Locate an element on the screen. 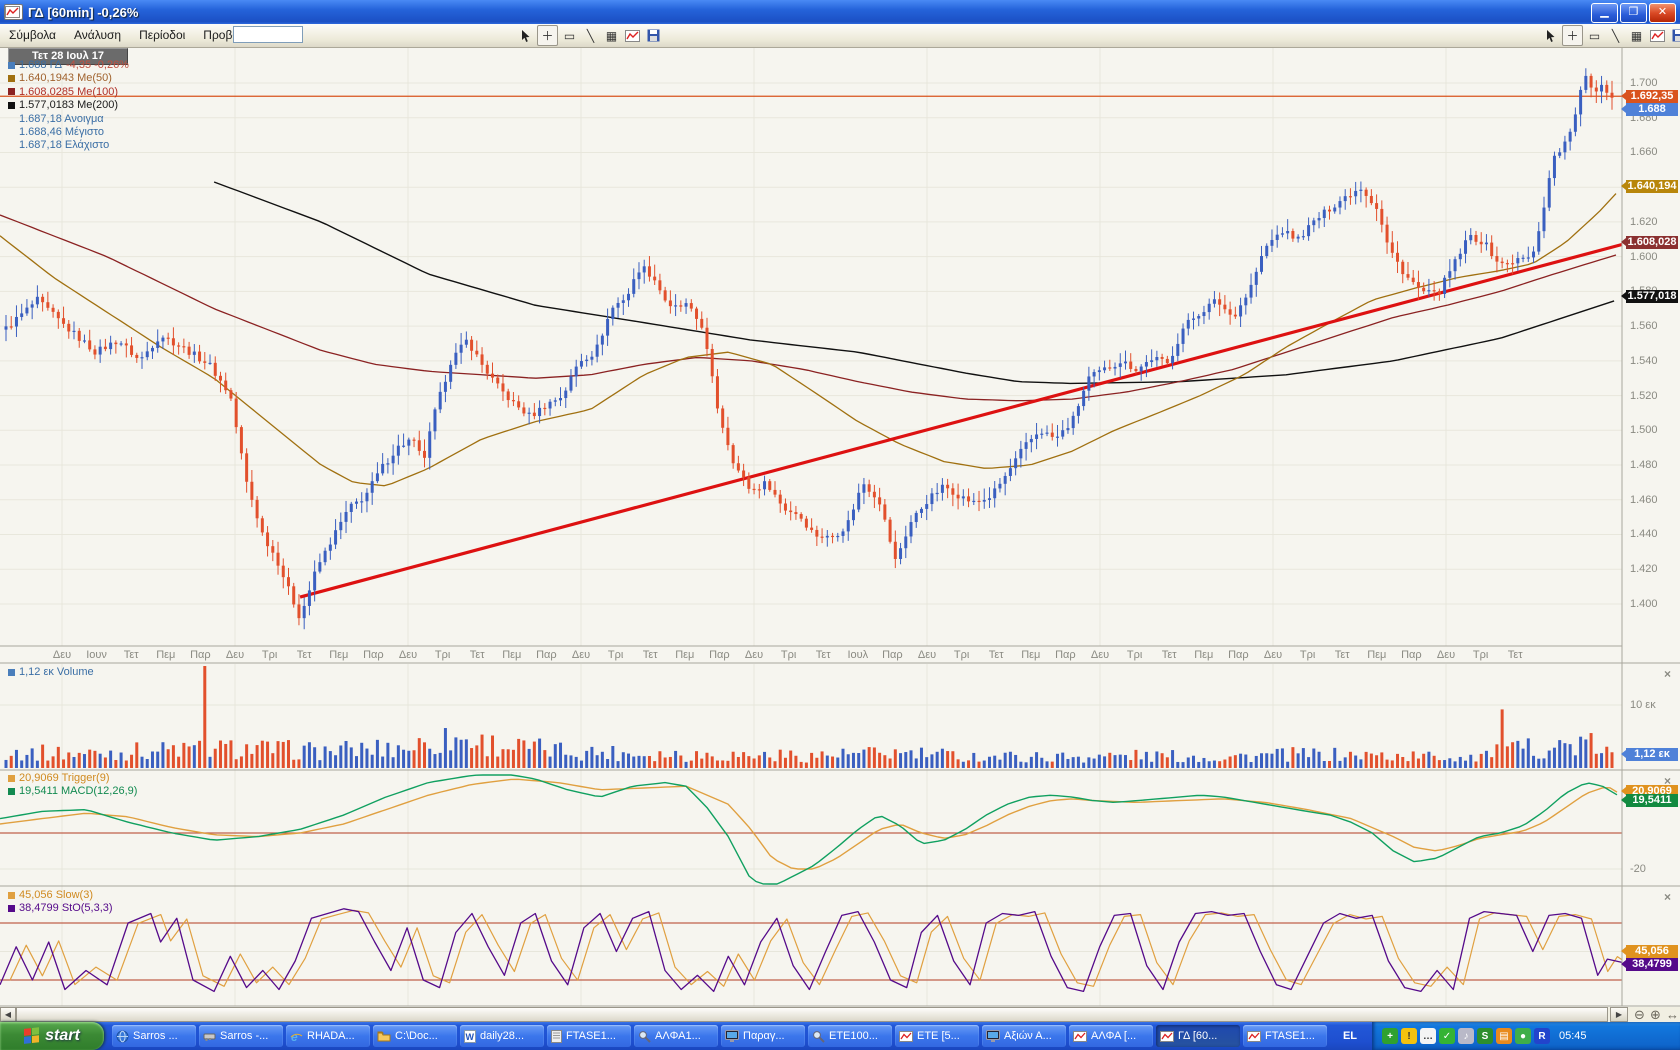 The width and height of the screenshot is (1680, 1050). symbol-input is located at coordinates (268, 34).